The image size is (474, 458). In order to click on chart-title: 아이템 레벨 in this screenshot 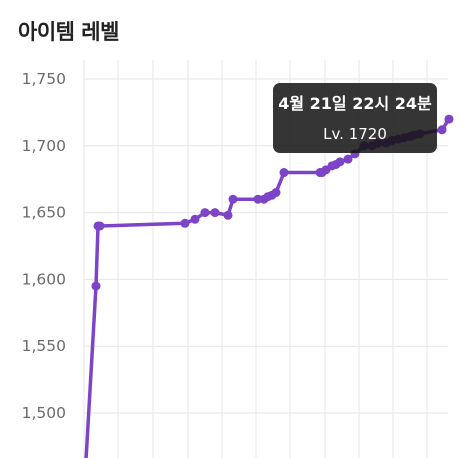, I will do `click(68, 32)`.